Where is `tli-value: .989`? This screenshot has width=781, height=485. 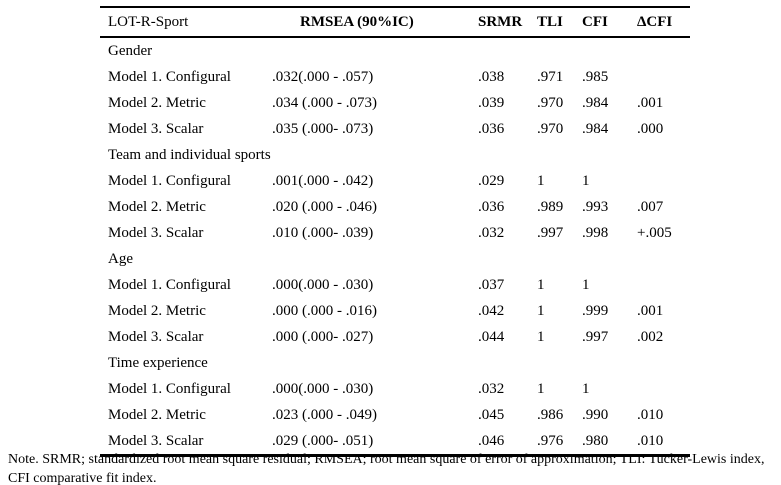 tli-value: .989 is located at coordinates (550, 206).